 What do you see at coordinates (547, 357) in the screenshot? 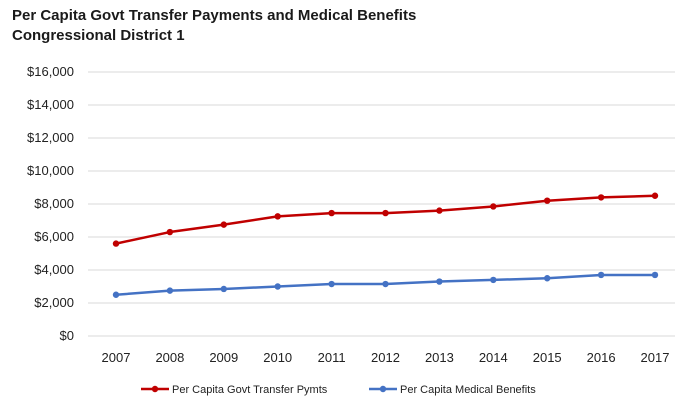
I see `x-tick-label: 2015` at bounding box center [547, 357].